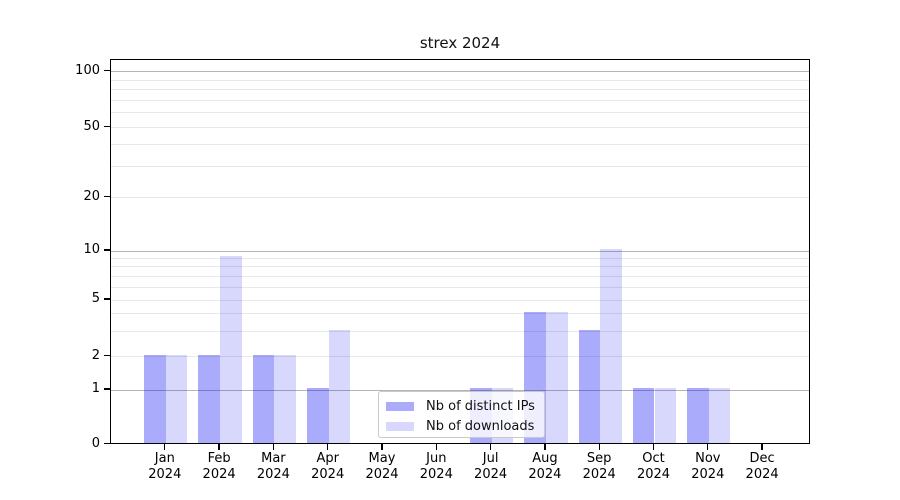 This screenshot has width=900, height=500. I want to click on x-tick-mark-jun, so click(436, 447).